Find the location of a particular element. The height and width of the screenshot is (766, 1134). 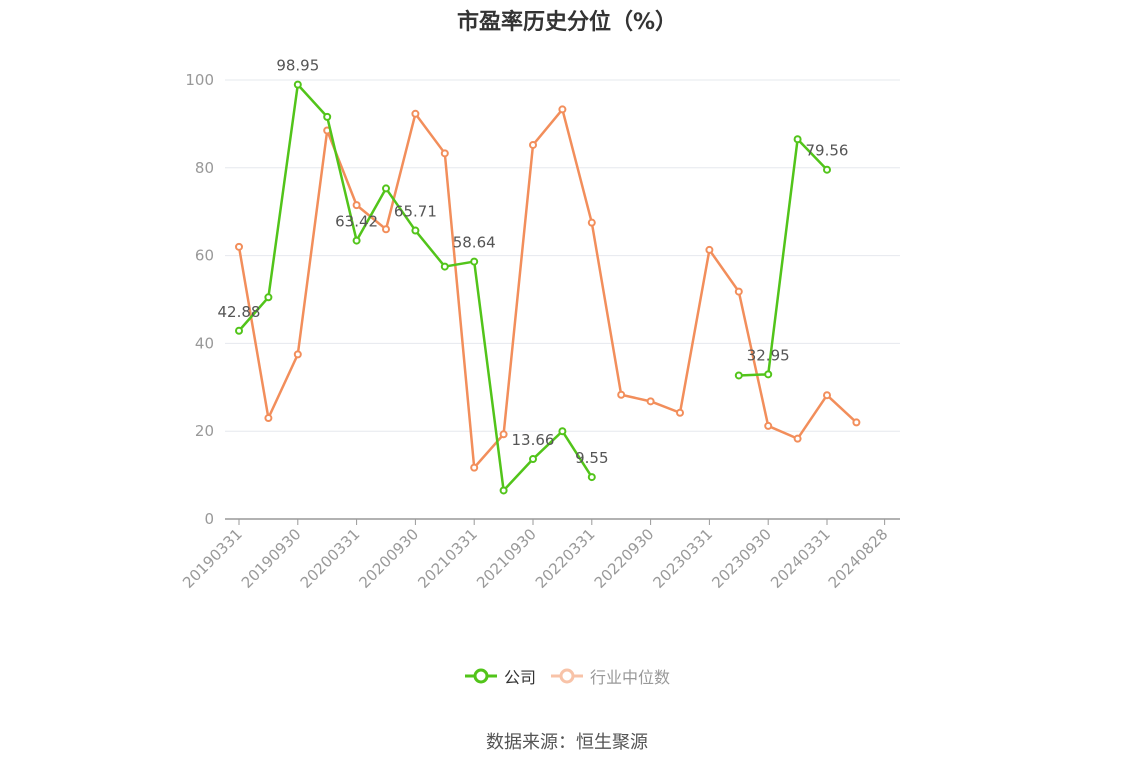

data-label: 58.64 is located at coordinates (474, 243).